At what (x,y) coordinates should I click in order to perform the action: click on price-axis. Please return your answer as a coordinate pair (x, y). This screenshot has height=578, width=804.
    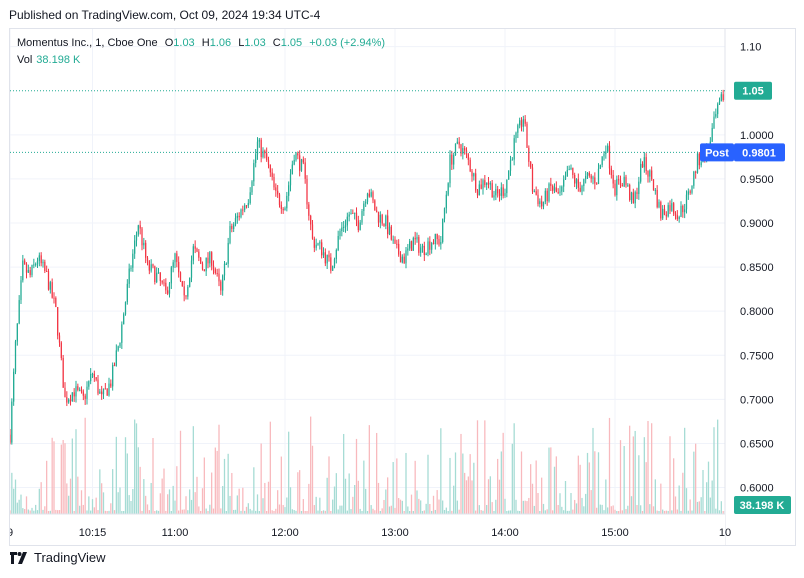
    Looking at the image, I should click on (760, 287).